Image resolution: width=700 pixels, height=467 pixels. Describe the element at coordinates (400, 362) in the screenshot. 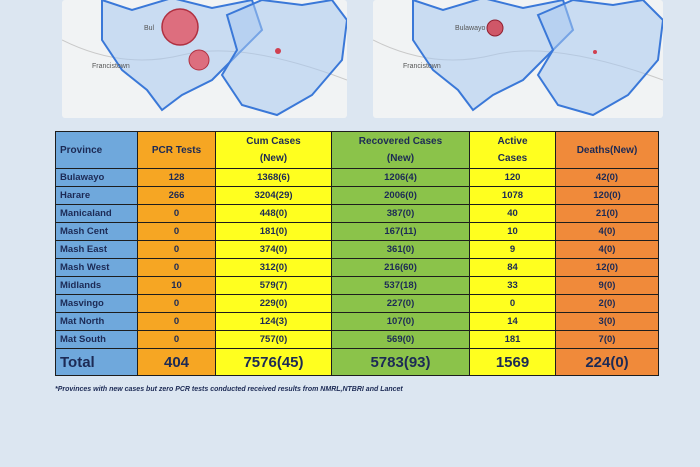

I see `total-recovered: 5783(93)` at that location.